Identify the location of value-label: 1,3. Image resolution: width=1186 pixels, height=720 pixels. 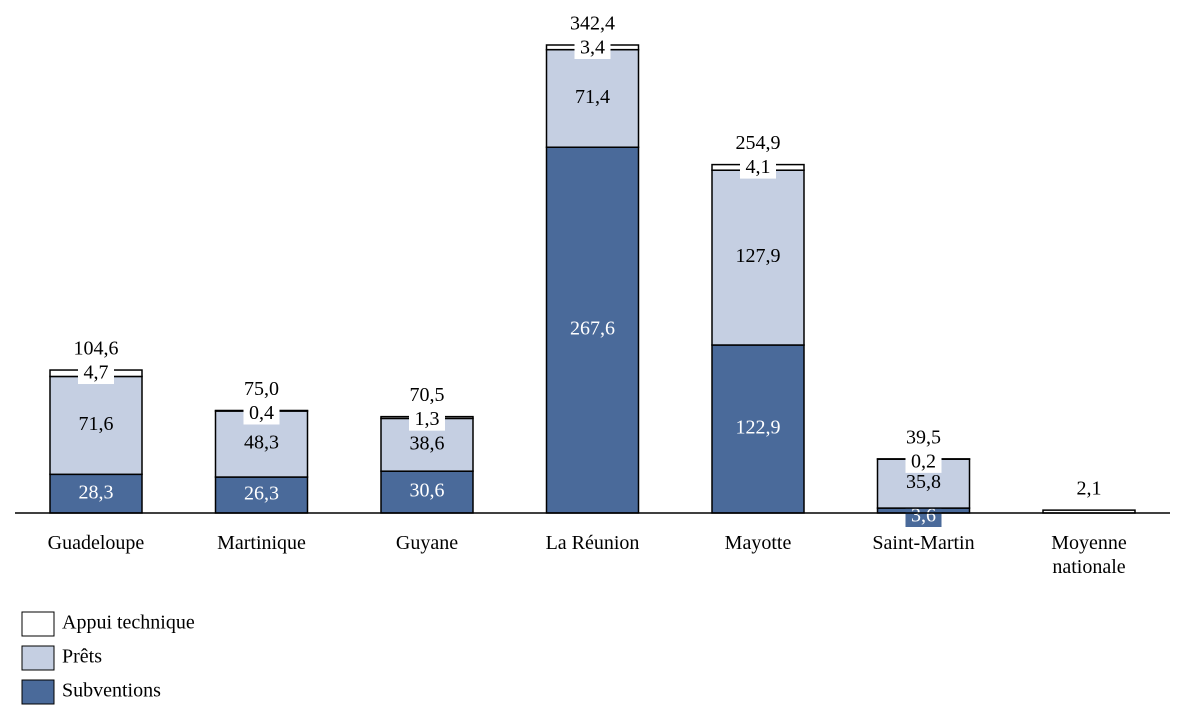
(427, 419).